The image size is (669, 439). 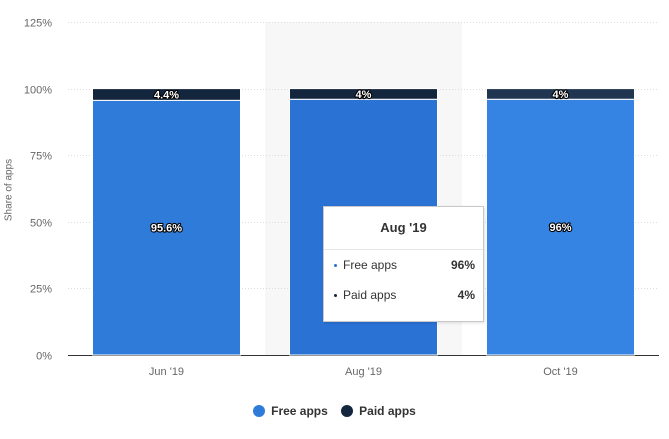 I want to click on y-tick-label: 100%, so click(x=38, y=91).